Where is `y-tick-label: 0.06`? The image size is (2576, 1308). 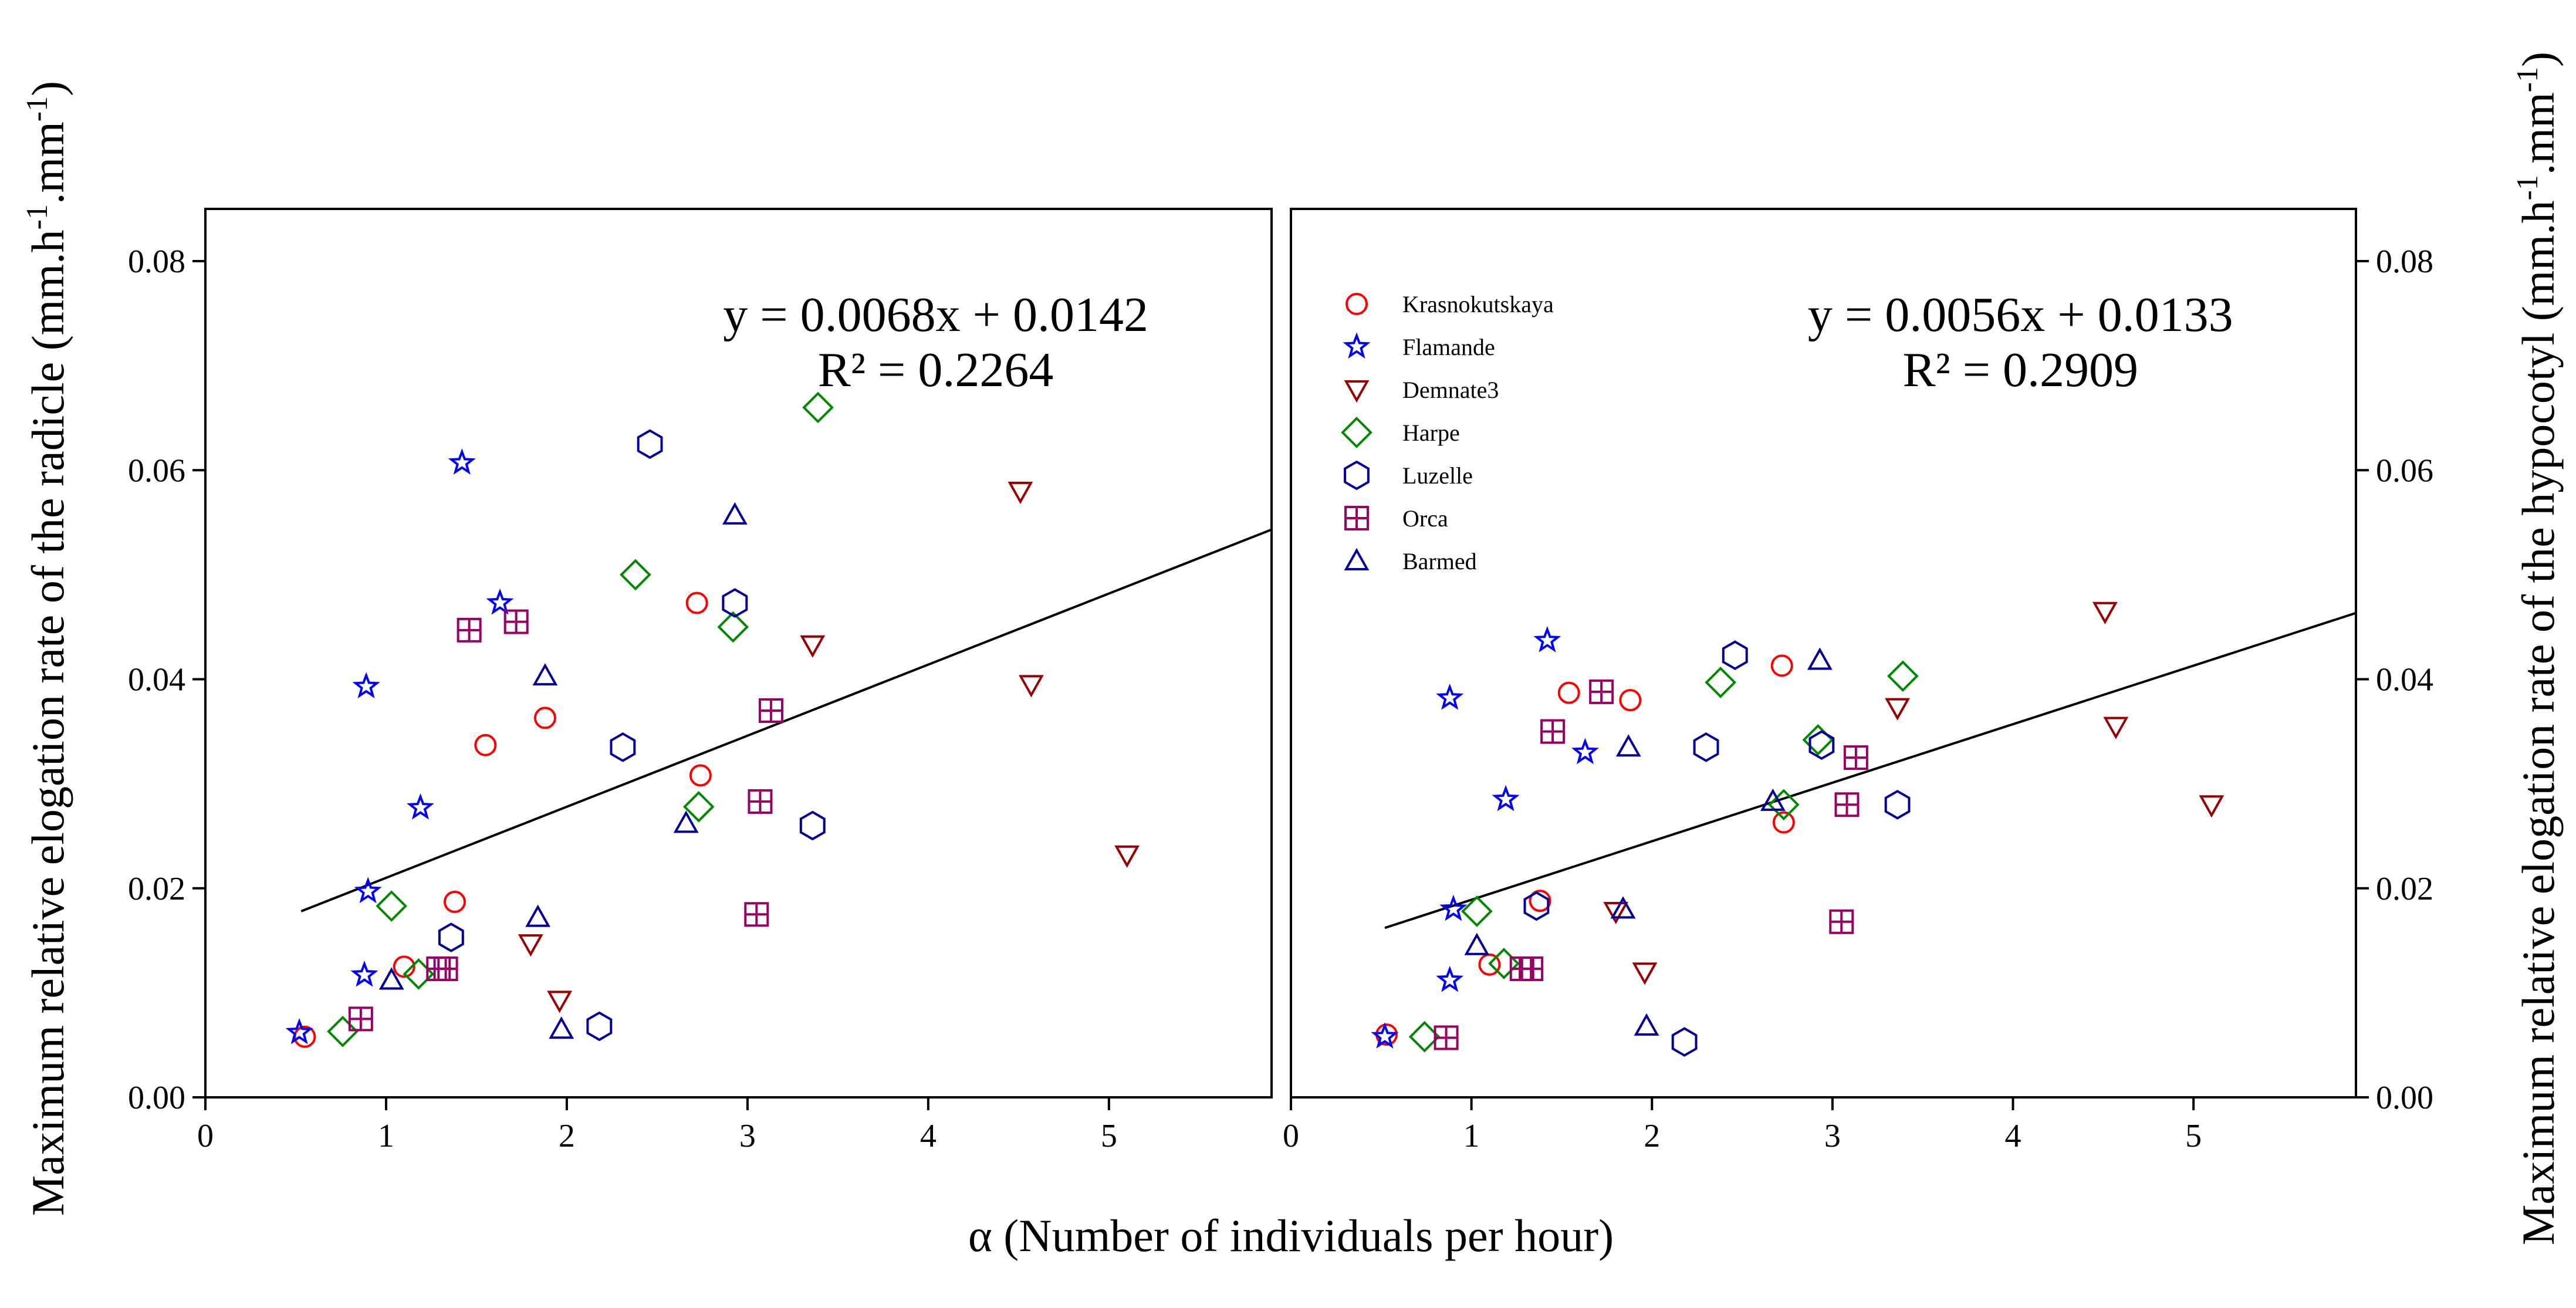 y-tick-label: 0.06 is located at coordinates (2404, 470).